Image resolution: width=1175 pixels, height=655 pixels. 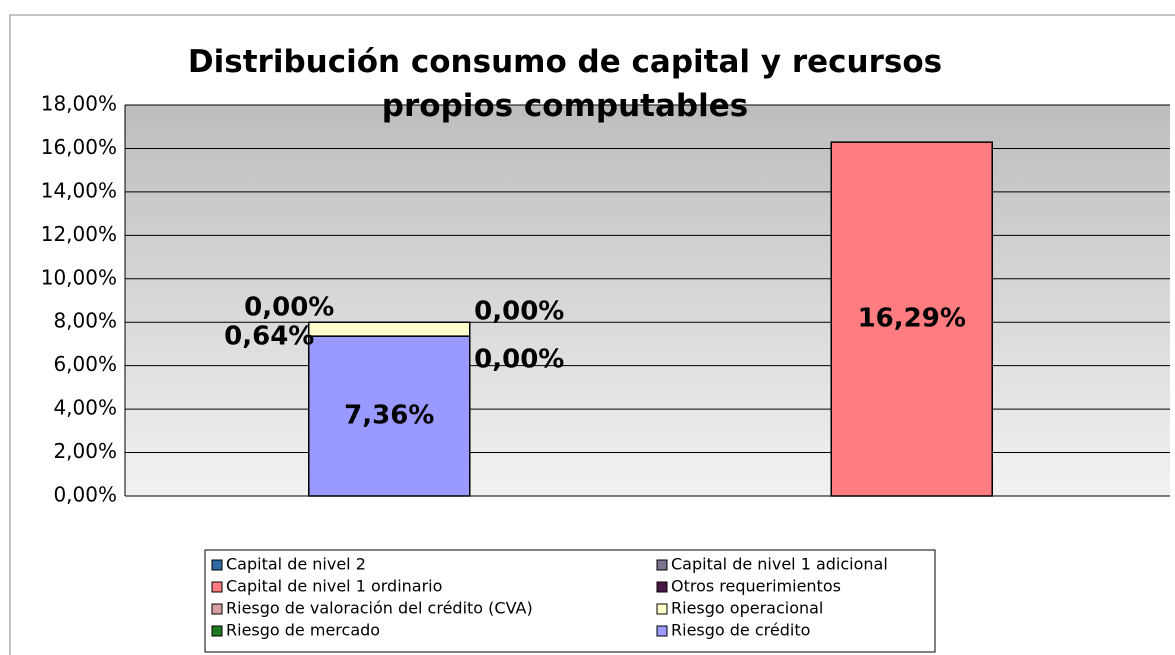 I want to click on legend-label: Capital de nivel 1 ordinario, so click(x=334, y=586).